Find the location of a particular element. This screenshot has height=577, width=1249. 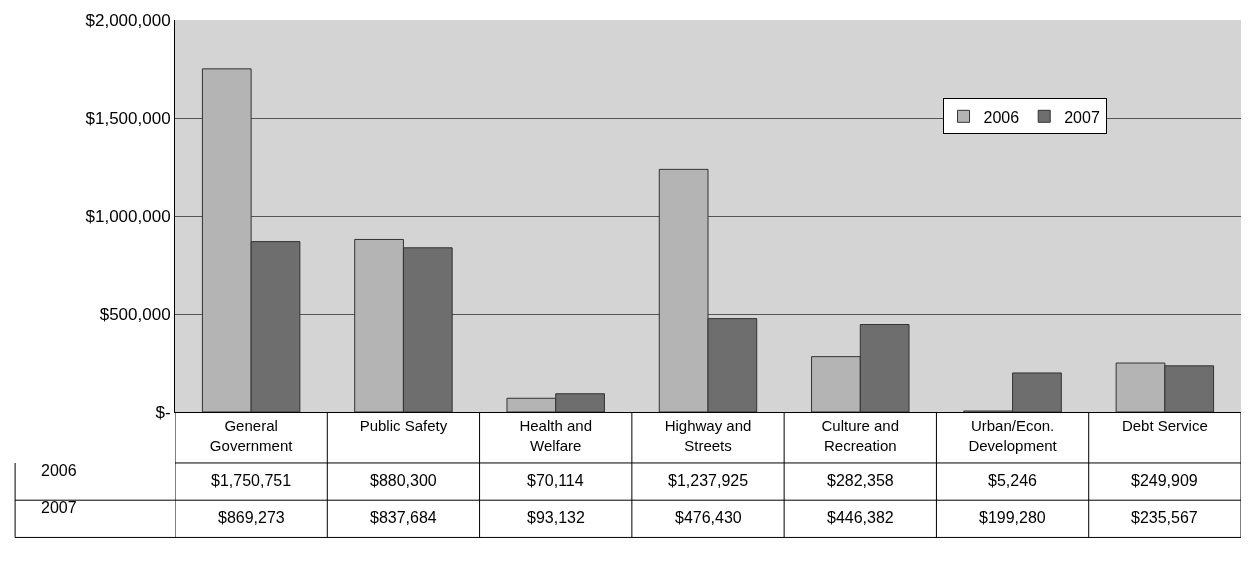

x-tick-label: Debt Service is located at coordinates (1164, 425).